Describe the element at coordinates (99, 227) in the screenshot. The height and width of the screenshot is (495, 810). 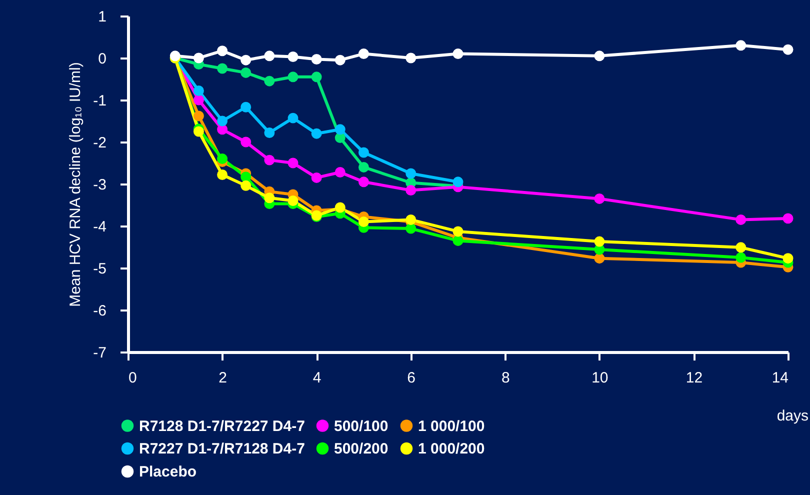
I see `y-tick-label: -4` at that location.